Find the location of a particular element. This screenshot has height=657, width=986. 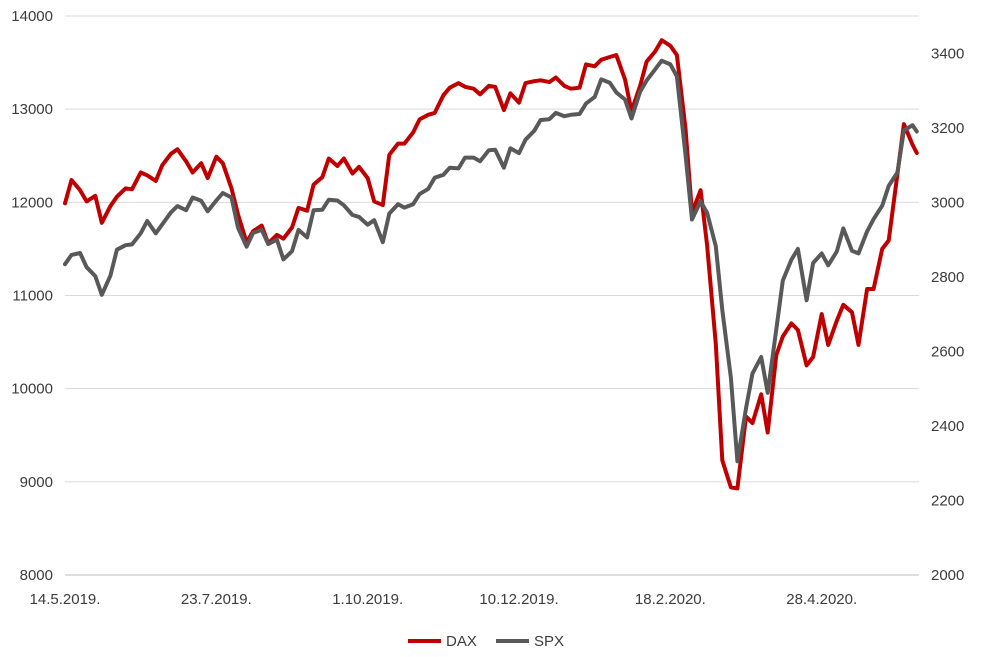

y-left-tick-label: 13000 is located at coordinates (32, 109).